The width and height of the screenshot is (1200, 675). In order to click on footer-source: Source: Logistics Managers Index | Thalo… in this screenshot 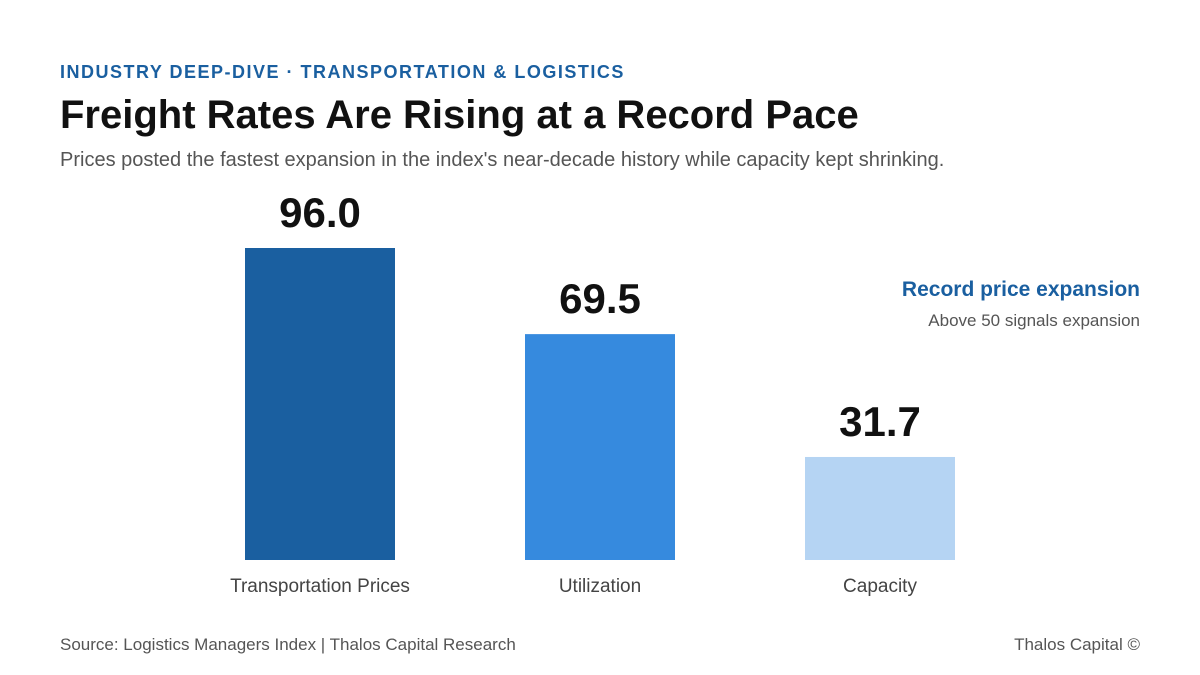, I will do `click(288, 644)`.